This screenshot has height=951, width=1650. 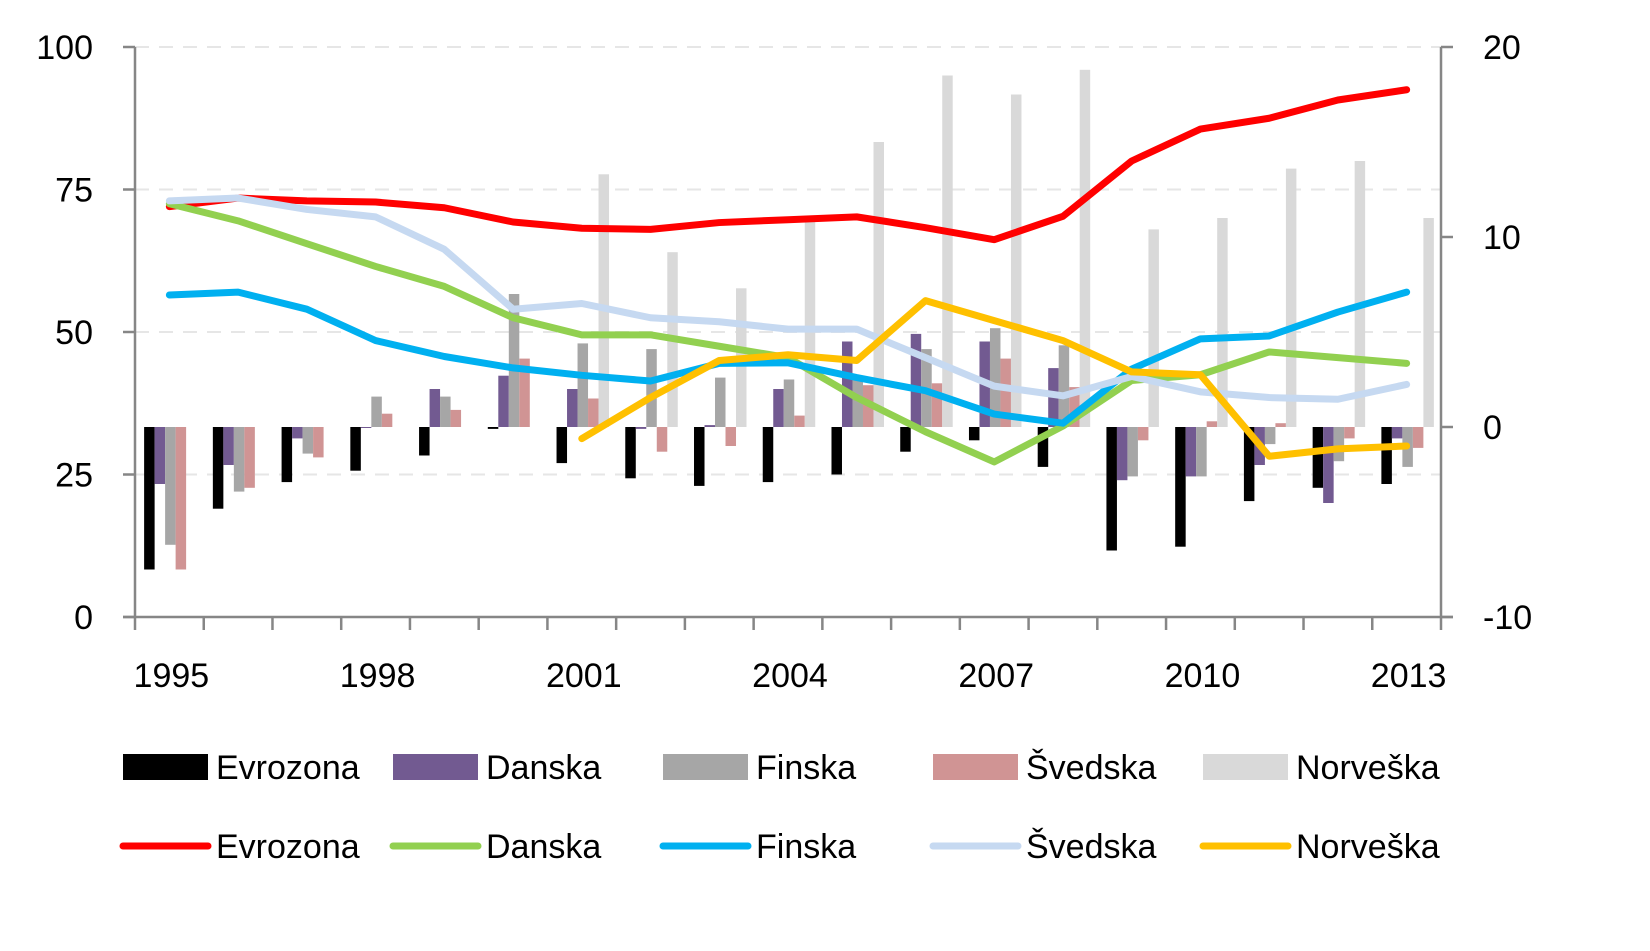 What do you see at coordinates (789, 403) in the screenshot?
I see `bar-finska-2004` at bounding box center [789, 403].